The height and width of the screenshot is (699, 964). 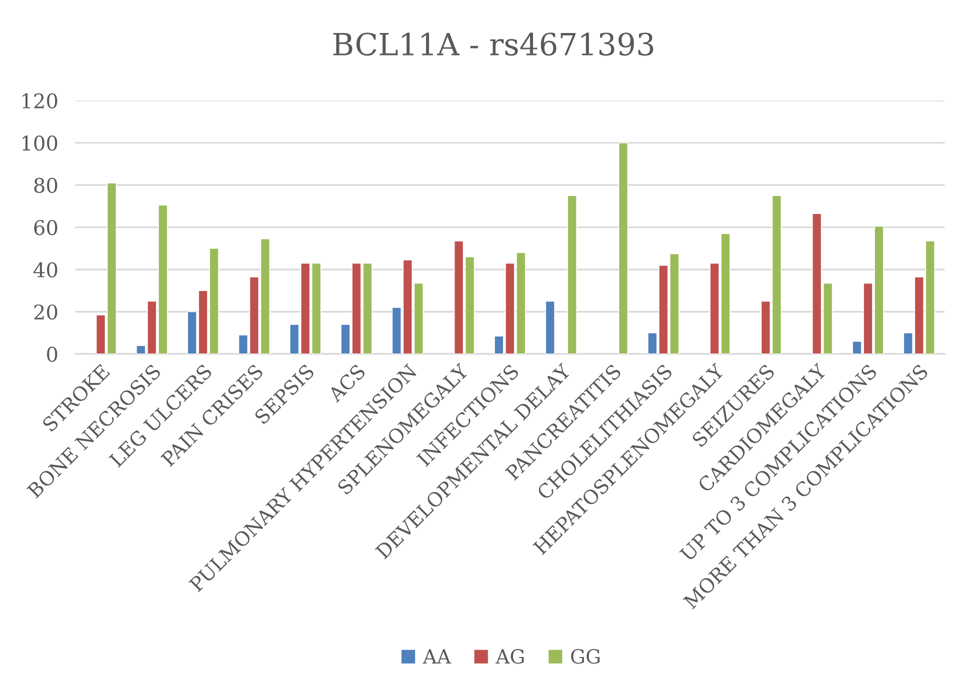 What do you see at coordinates (46, 228) in the screenshot?
I see `y-tick-label: 60` at bounding box center [46, 228].